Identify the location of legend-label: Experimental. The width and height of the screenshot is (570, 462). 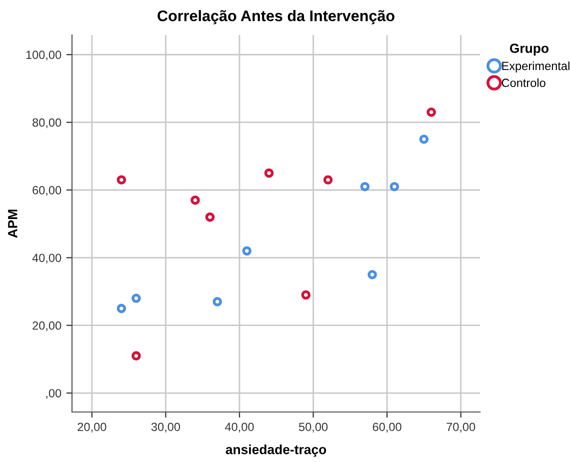
(536, 66).